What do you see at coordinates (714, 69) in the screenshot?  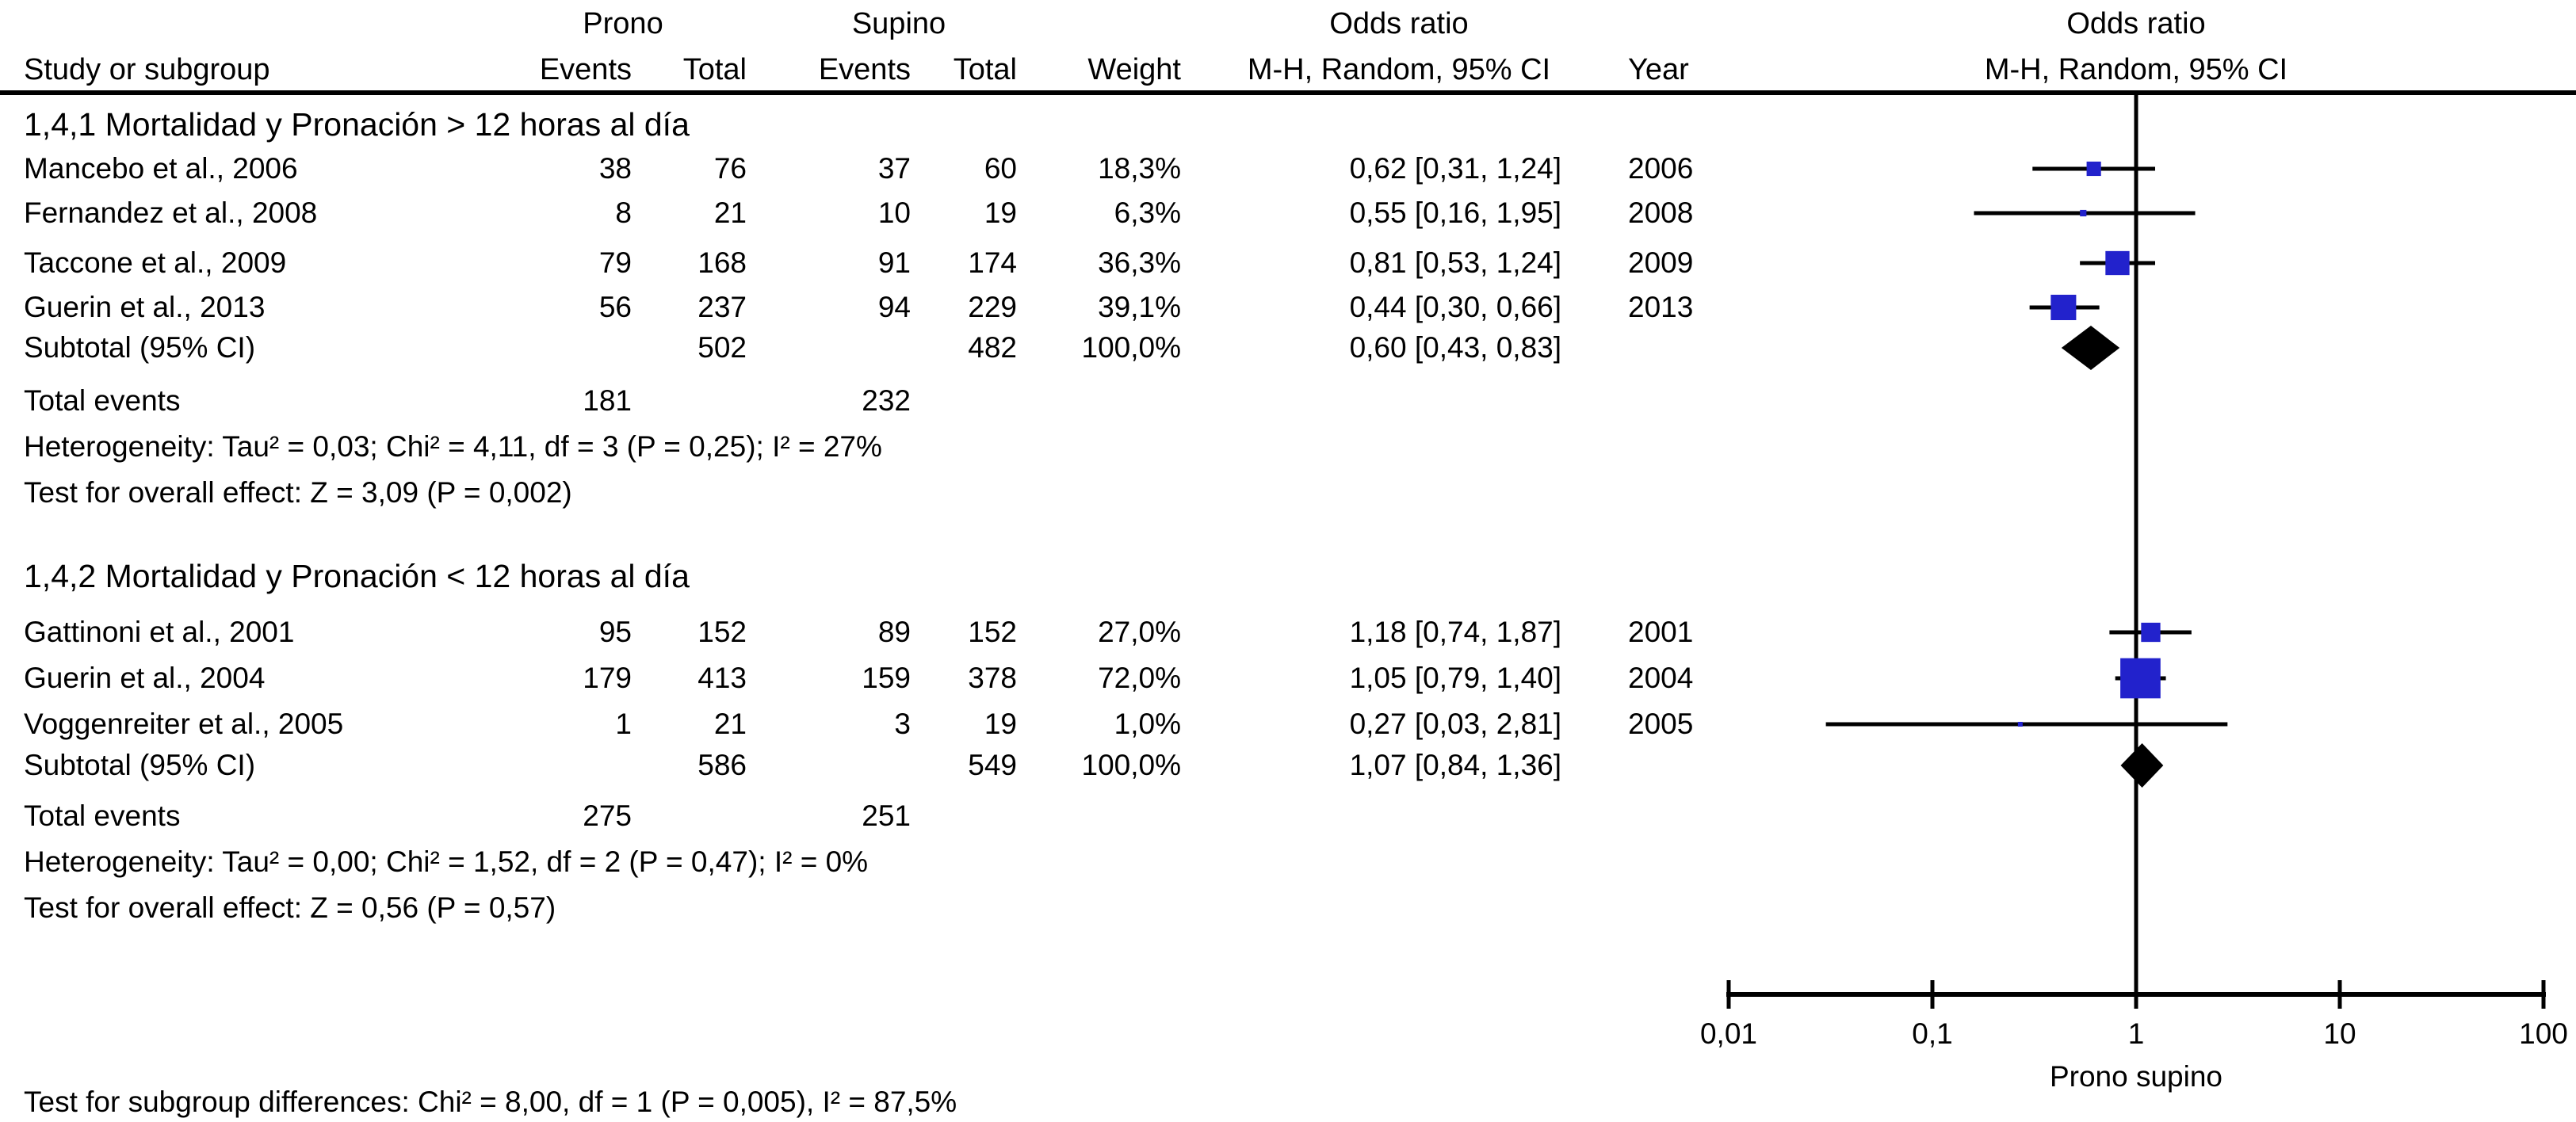 I see `header-total-prono: Total` at bounding box center [714, 69].